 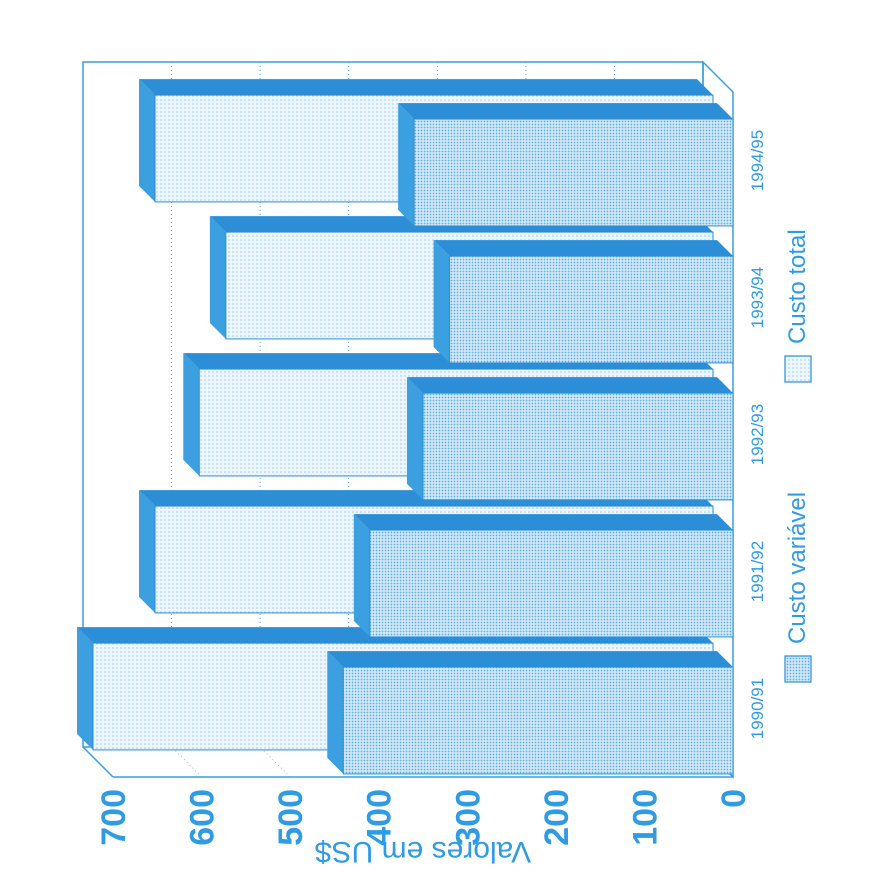 What do you see at coordinates (757, 708) in the screenshot?
I see `x-tick-label: 1990/91` at bounding box center [757, 708].